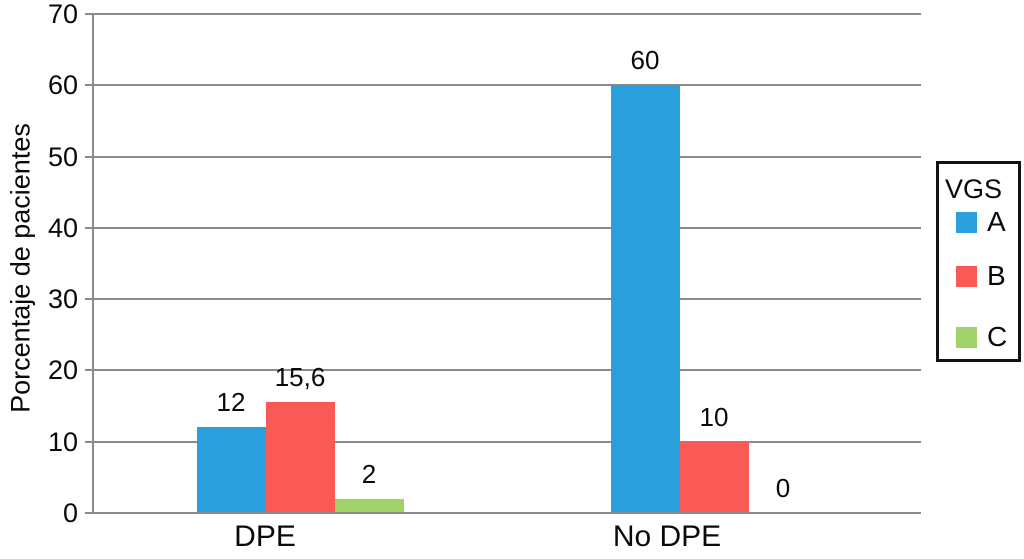  I want to click on bar-value-label: 0, so click(783, 488).